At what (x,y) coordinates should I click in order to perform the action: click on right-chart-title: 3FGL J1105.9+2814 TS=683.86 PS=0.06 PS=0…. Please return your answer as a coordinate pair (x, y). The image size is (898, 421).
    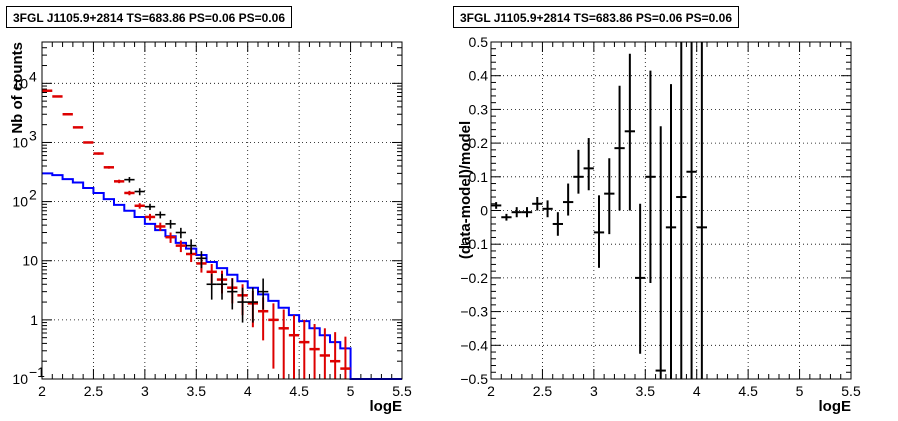
    Looking at the image, I should click on (596, 17).